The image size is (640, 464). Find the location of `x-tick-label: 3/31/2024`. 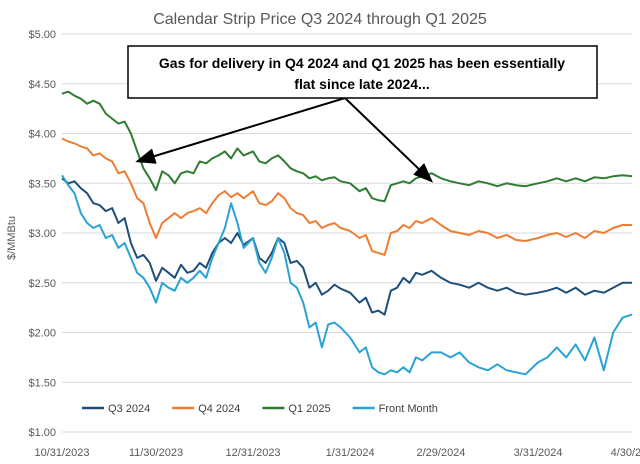

x-tick-label: 3/31/2024 is located at coordinates (538, 453).